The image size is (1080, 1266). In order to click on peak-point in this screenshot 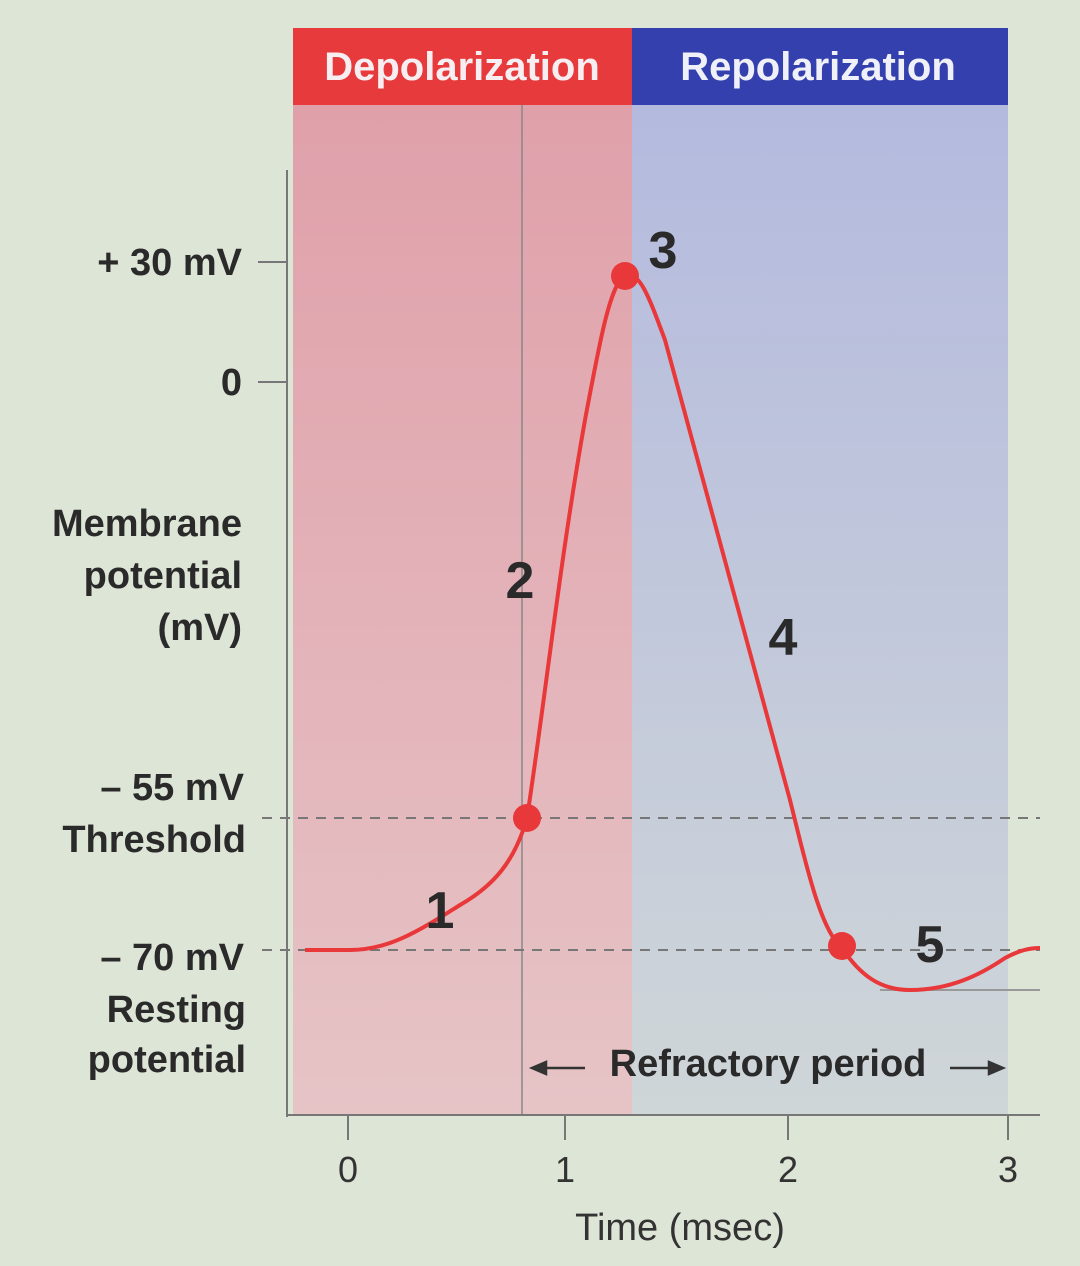, I will do `click(625, 276)`.